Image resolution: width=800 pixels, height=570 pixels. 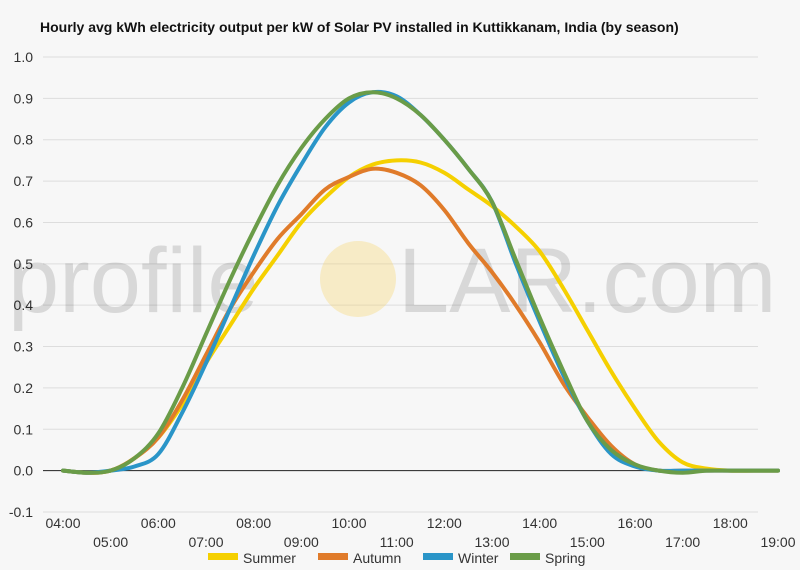 What do you see at coordinates (110, 542) in the screenshot?
I see `x-tick-label: 05:00` at bounding box center [110, 542].